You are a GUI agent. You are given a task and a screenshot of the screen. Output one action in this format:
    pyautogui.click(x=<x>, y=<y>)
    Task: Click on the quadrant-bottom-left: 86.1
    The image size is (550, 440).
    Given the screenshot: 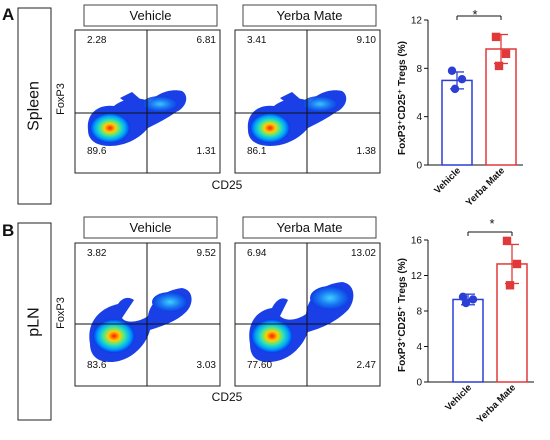 What is the action you would take?
    pyautogui.click(x=257, y=151)
    